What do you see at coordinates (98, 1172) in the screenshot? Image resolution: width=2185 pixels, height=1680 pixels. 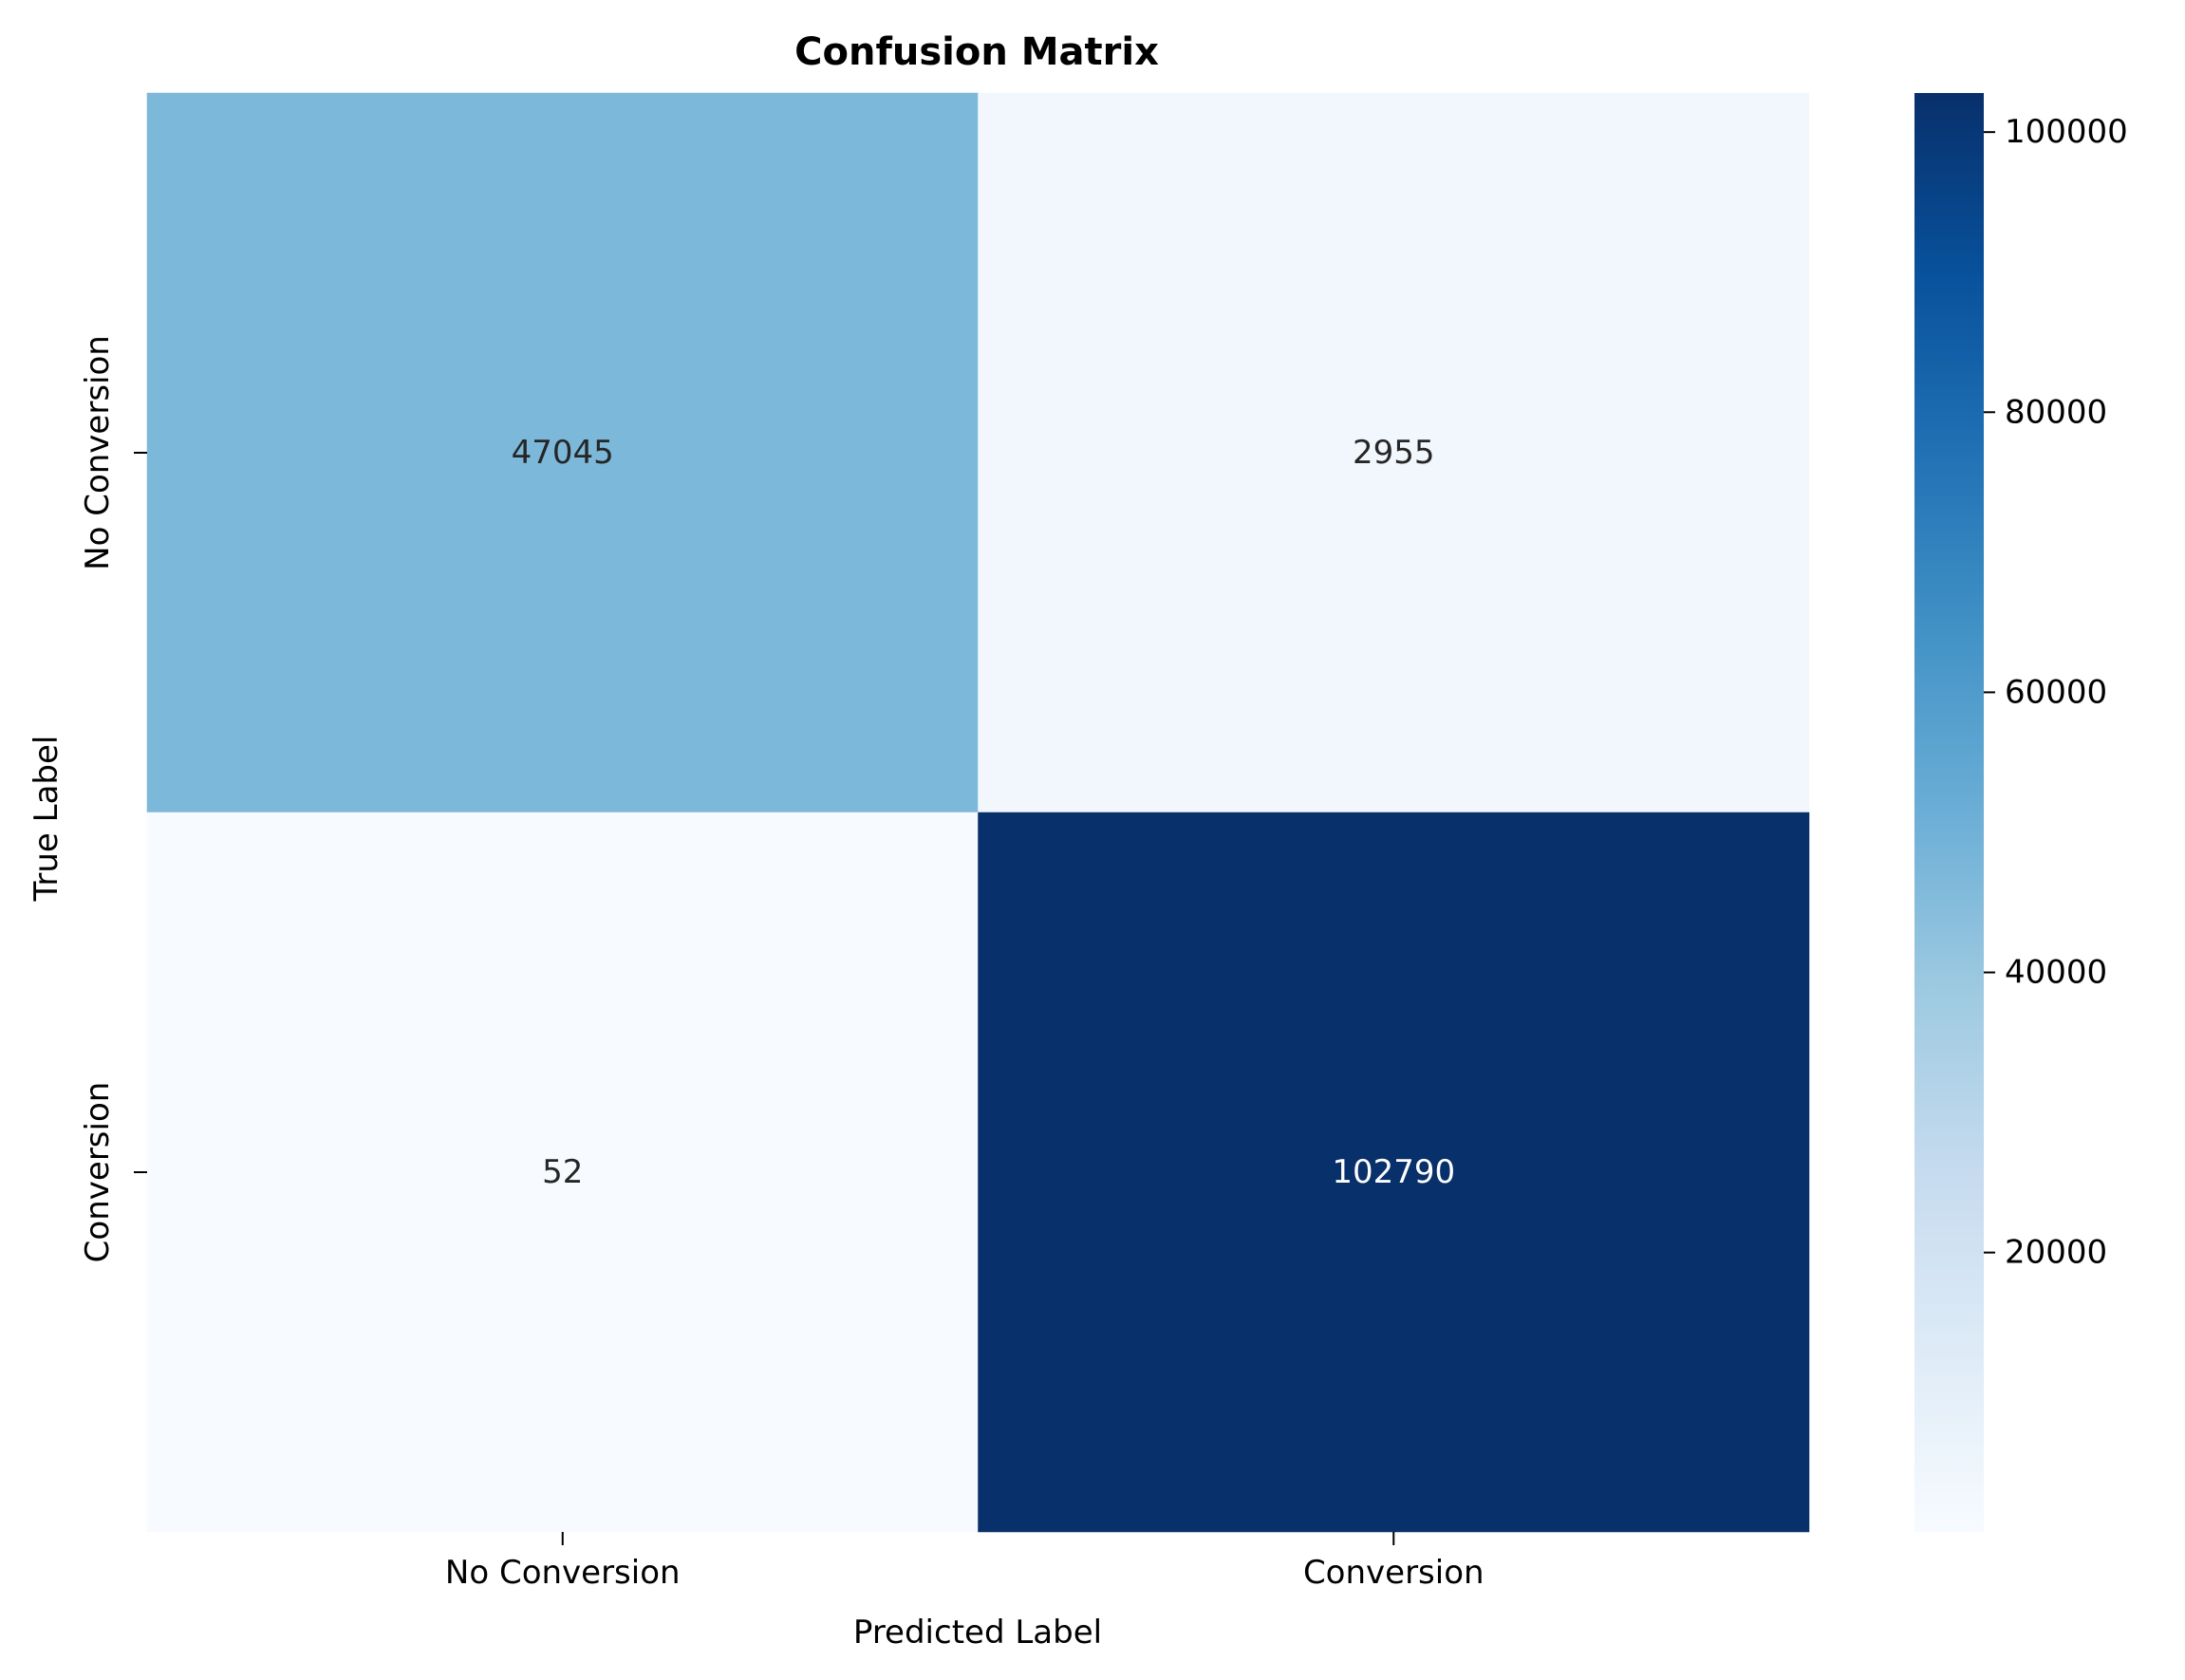 I see `y-tick-label: Conversion` at bounding box center [98, 1172].